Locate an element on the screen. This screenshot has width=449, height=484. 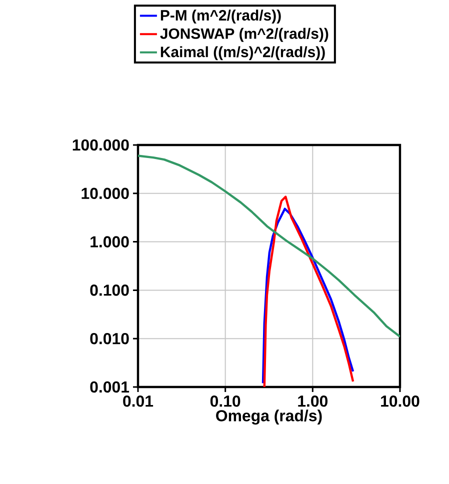
y-tick-label: 100.000 is located at coordinates (100, 145).